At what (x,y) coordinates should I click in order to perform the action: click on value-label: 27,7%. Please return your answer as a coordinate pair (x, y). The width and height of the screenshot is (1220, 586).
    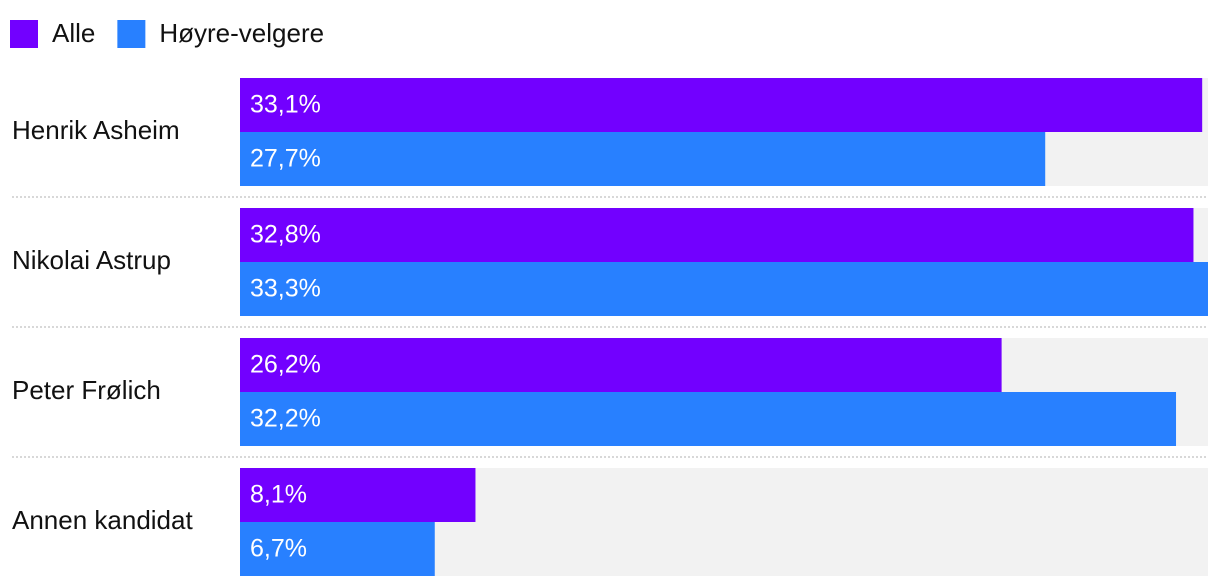
    Looking at the image, I should click on (285, 159).